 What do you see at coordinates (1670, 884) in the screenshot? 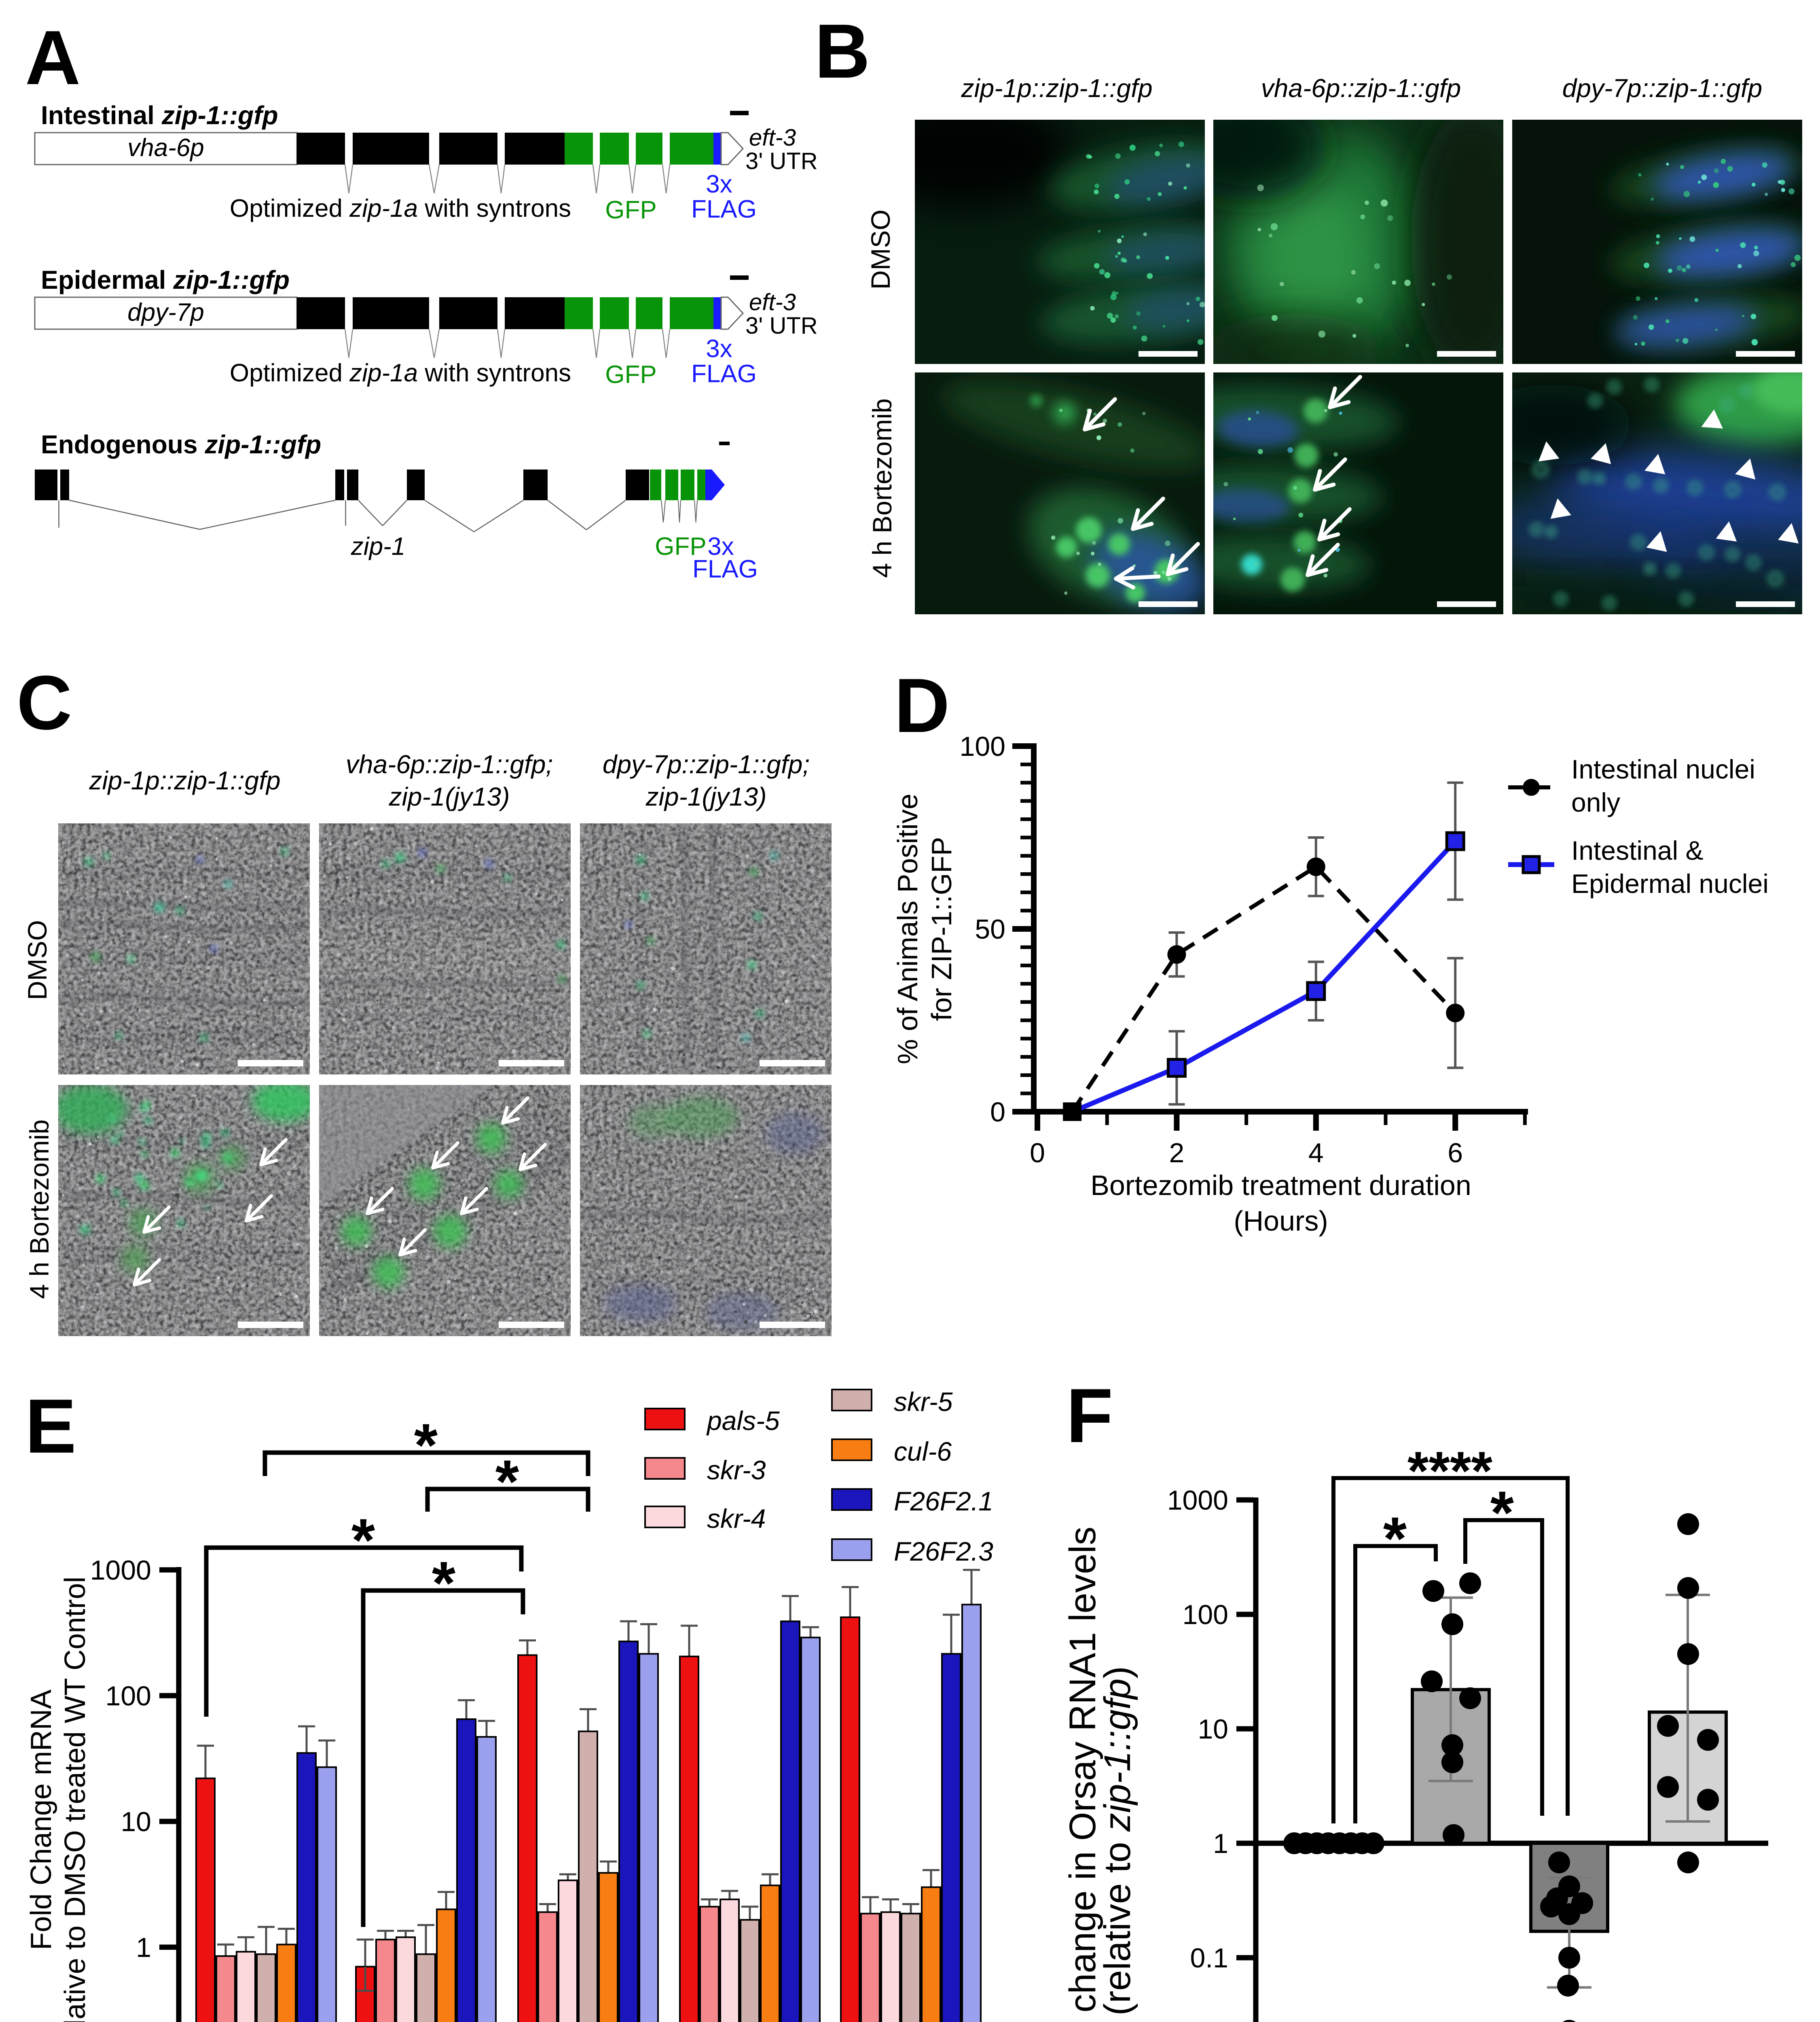
I see `svg-text: Epidermal nuclei` at bounding box center [1670, 884].